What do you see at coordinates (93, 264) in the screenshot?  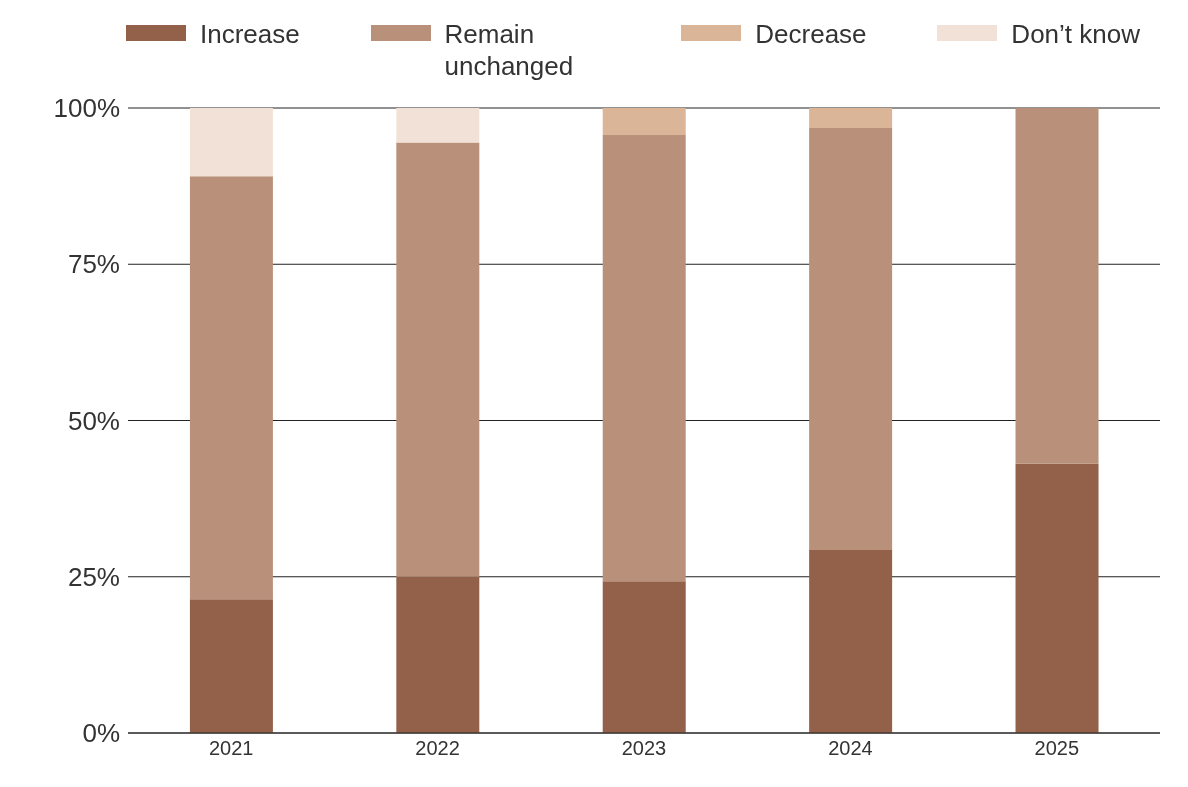 I see `y-tick-label: 75%` at bounding box center [93, 264].